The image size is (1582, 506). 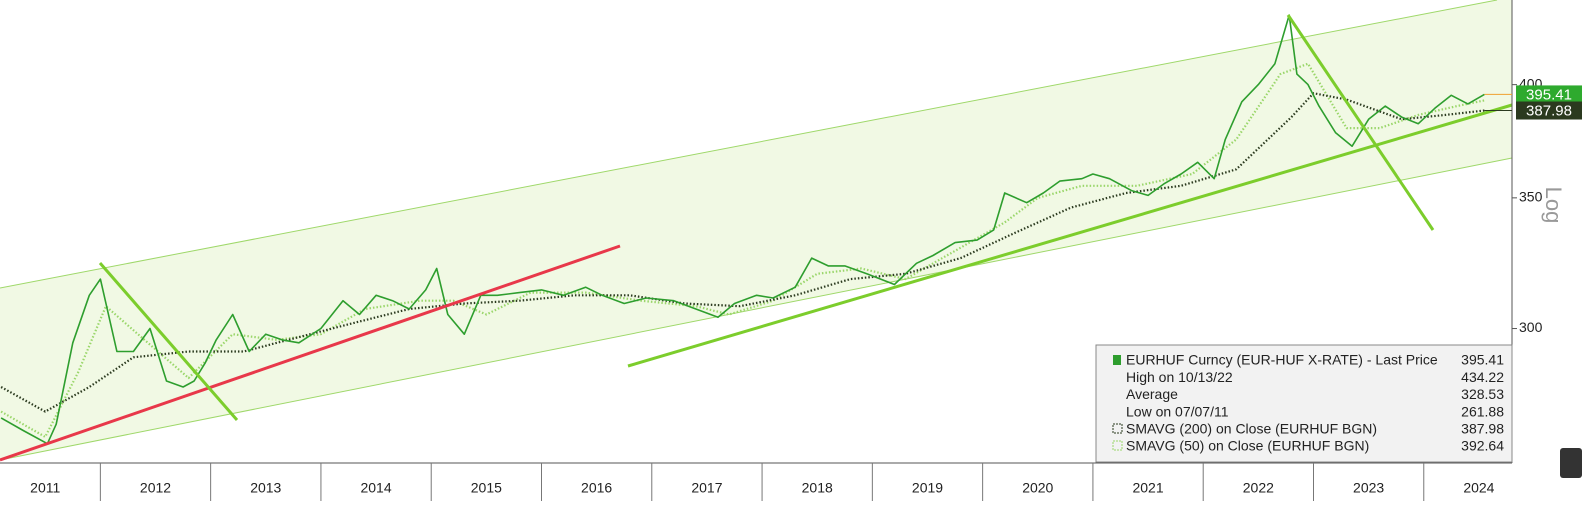 What do you see at coordinates (1482, 360) in the screenshot?
I see `legend-value: 395.41` at bounding box center [1482, 360].